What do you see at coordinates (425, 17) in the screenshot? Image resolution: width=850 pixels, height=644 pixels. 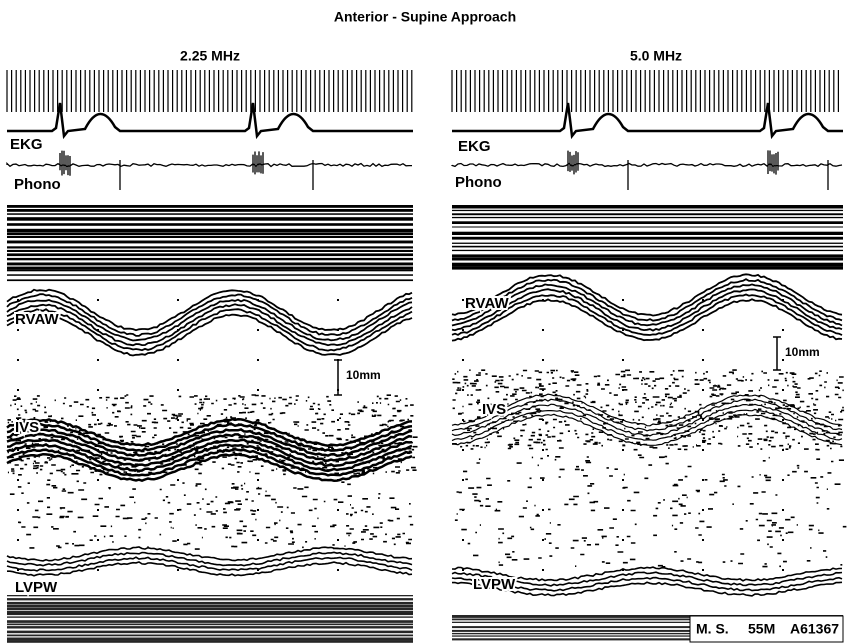 I see `figure-title: Anterior - Supine Approach` at bounding box center [425, 17].